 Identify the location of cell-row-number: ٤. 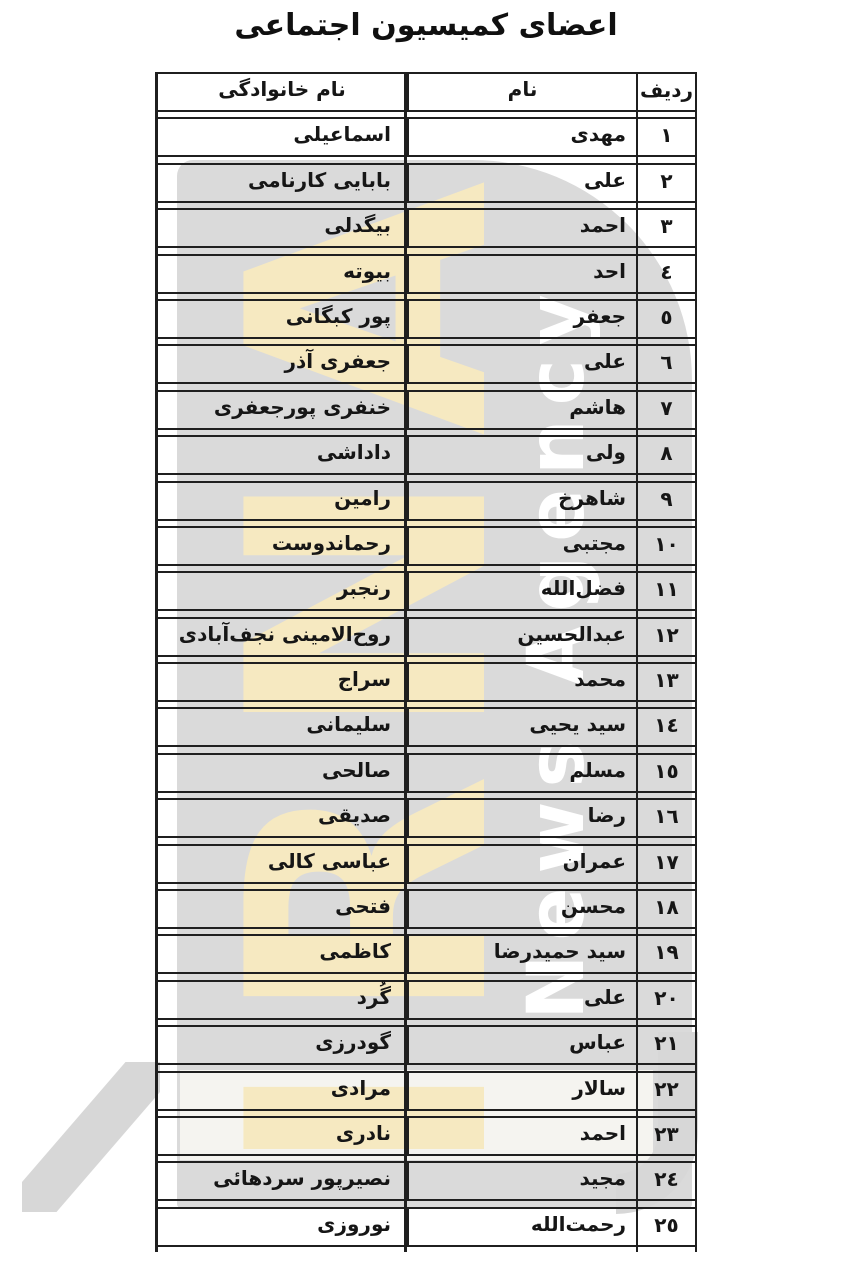
(665, 273).